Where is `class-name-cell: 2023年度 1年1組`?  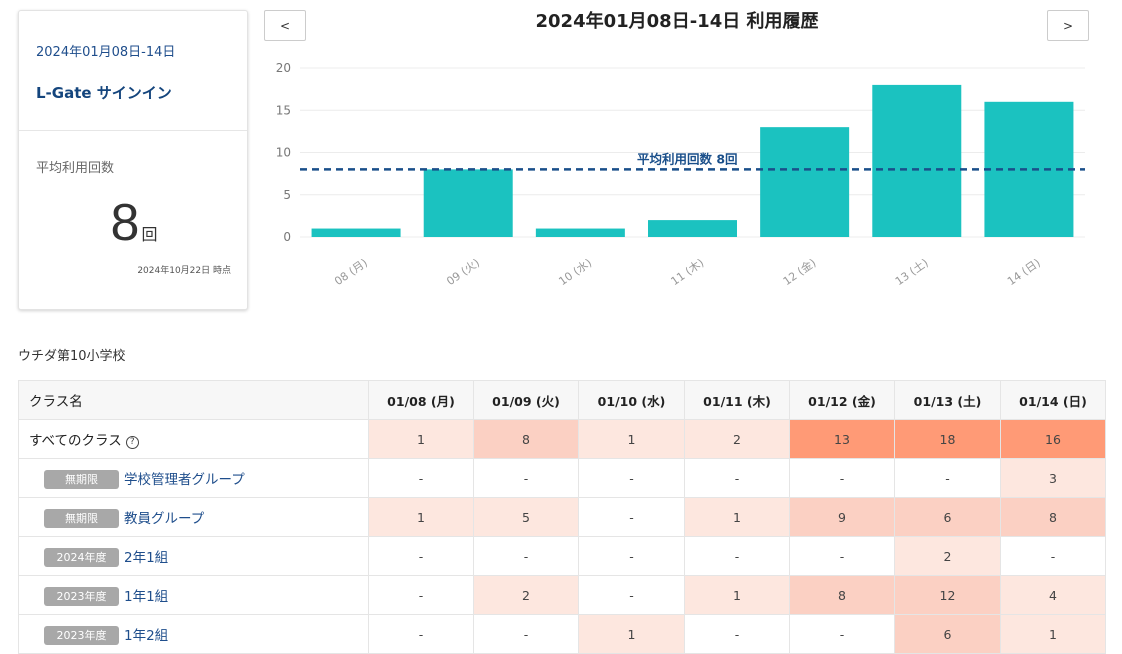 class-name-cell: 2023年度 1年1組 is located at coordinates (193, 595).